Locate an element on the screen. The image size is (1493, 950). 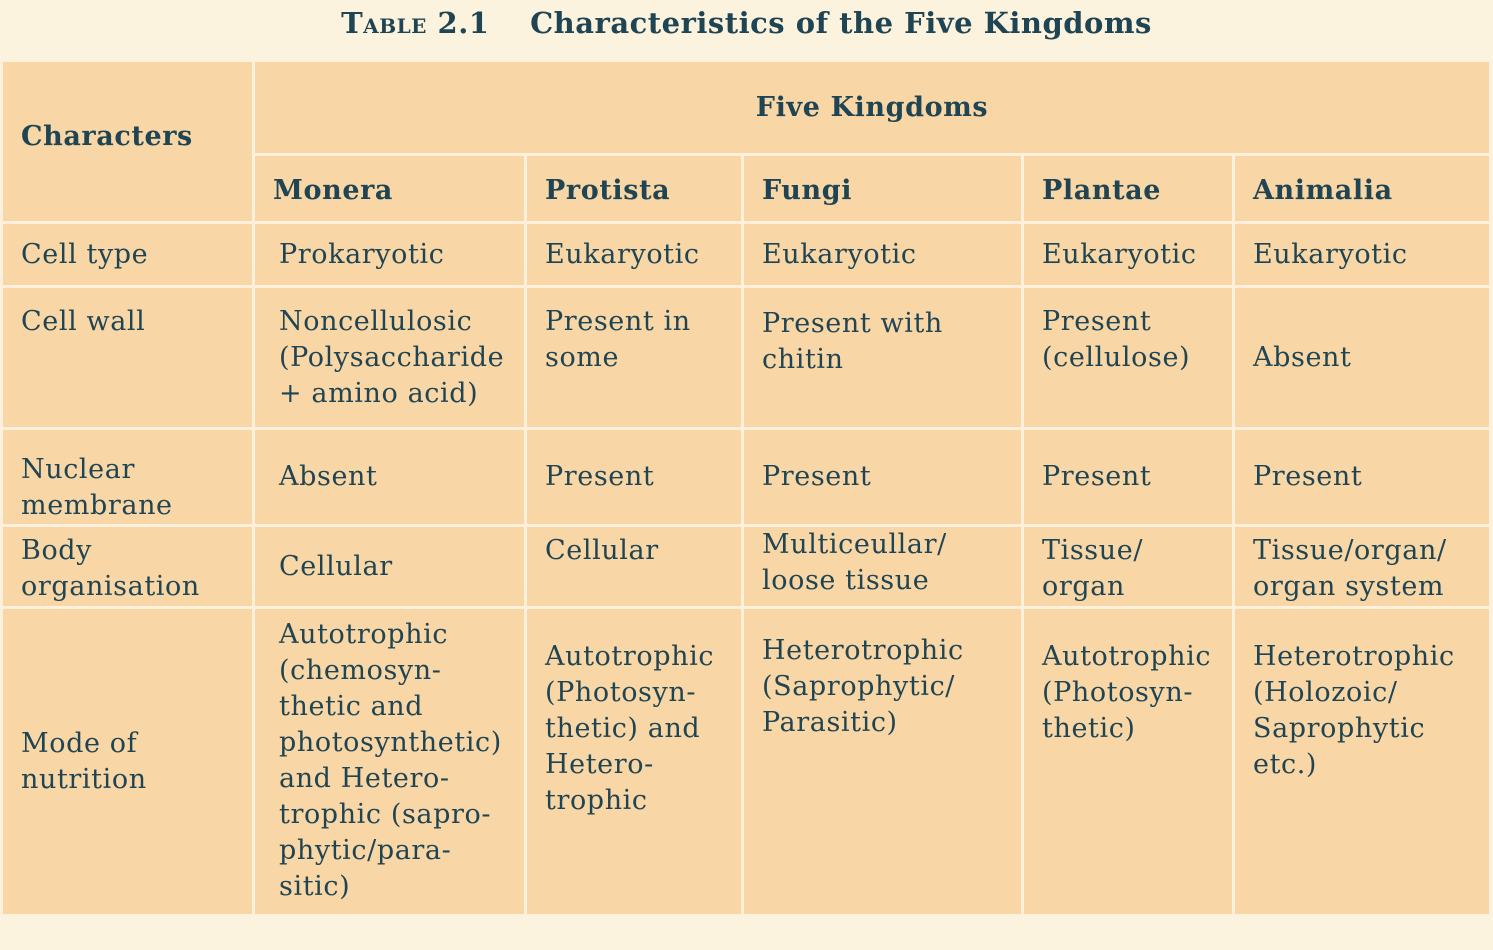
kingdom-header-animalia: Animalia is located at coordinates (1362, 188).